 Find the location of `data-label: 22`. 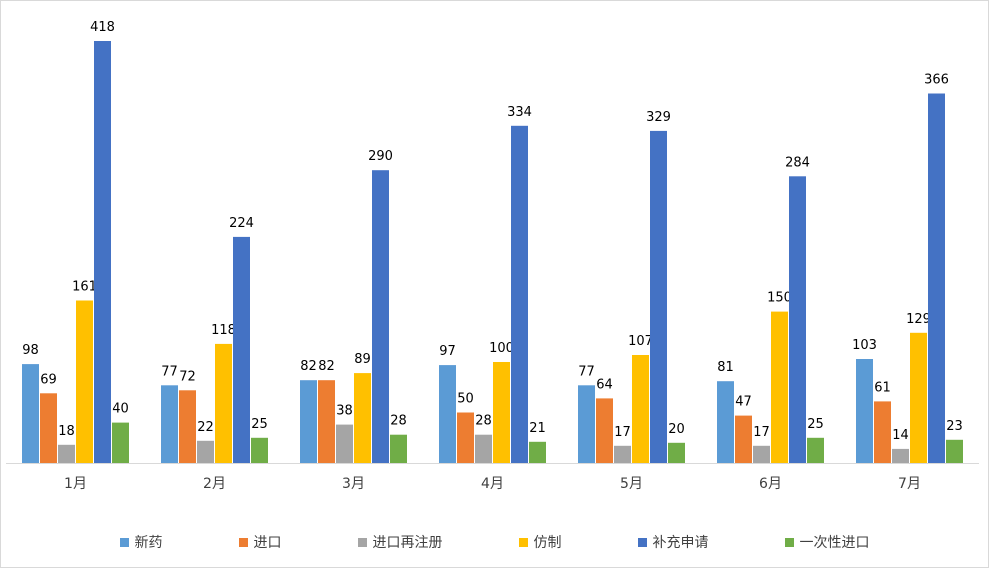

data-label: 22 is located at coordinates (205, 427).